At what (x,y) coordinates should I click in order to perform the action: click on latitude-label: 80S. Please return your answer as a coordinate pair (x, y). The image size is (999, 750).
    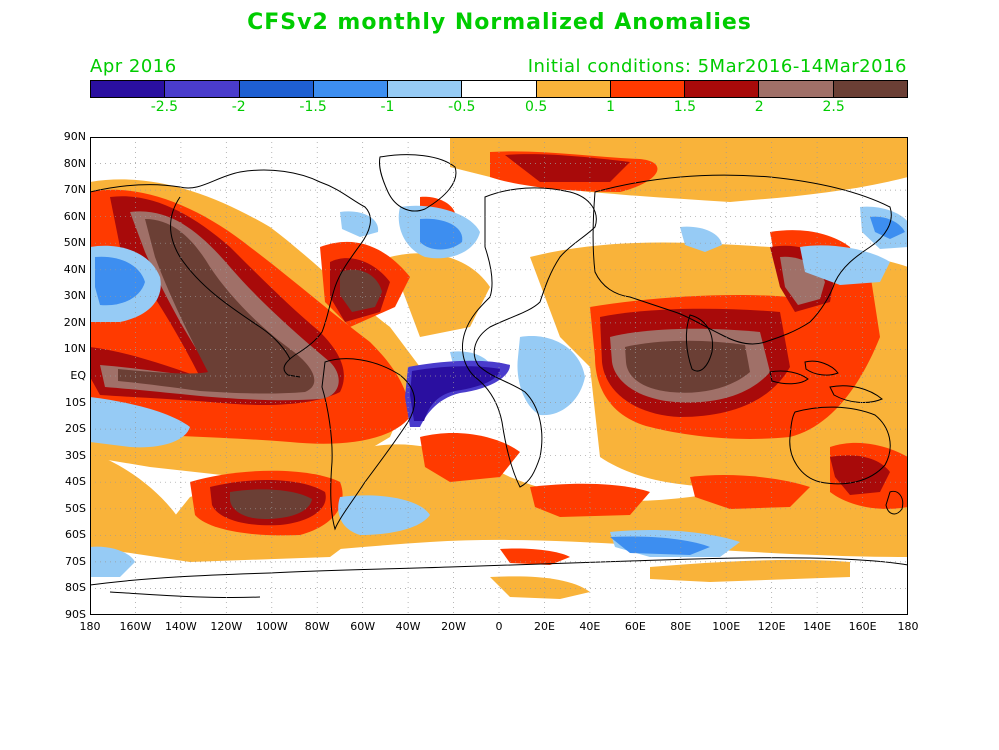
    Looking at the image, I should click on (75, 588).